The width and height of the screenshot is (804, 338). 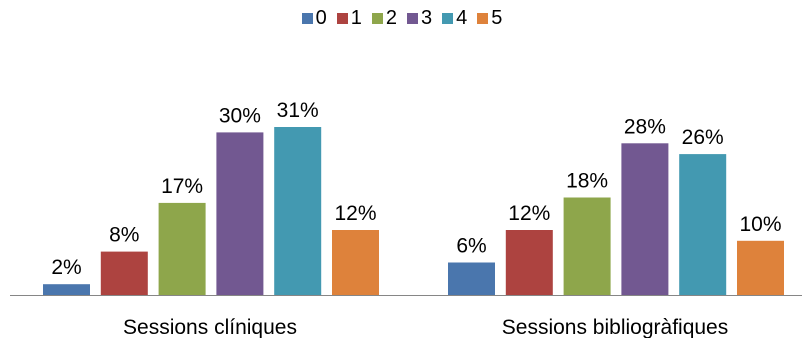 I want to click on legend-label-3: 3, so click(x=427, y=18).